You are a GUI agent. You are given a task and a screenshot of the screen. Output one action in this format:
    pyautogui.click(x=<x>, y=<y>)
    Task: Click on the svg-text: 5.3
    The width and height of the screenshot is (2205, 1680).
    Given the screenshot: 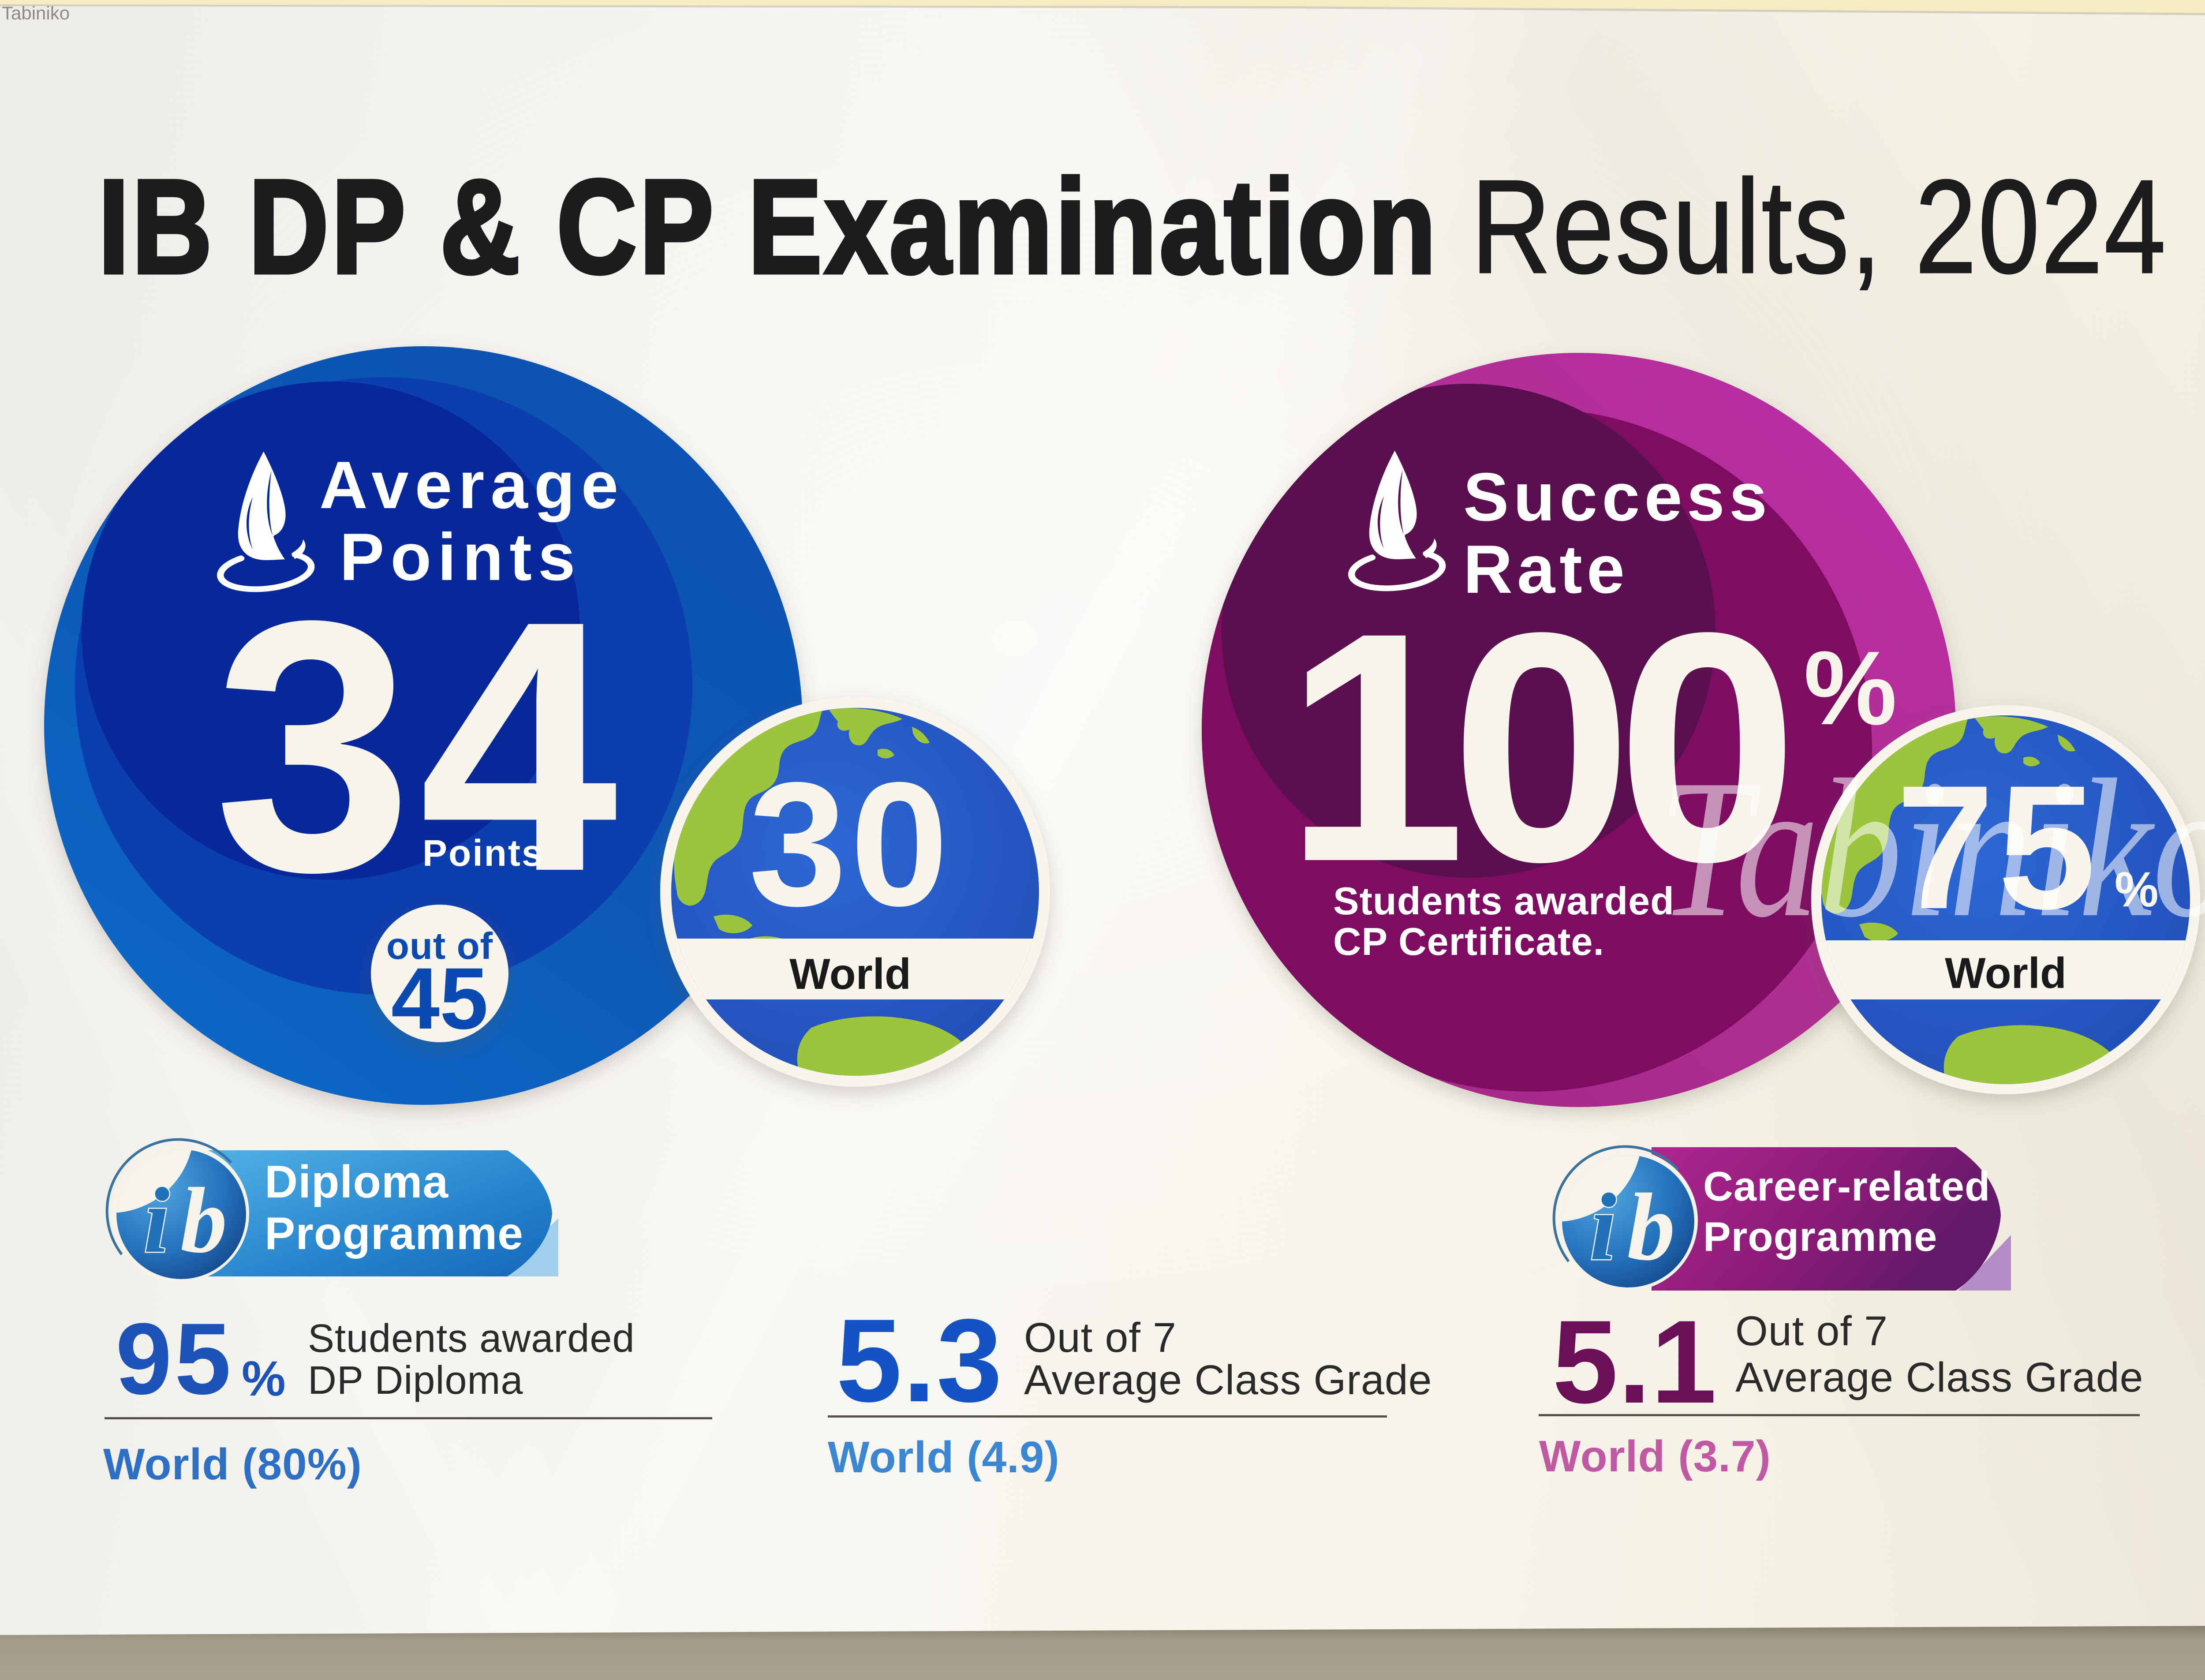 What is the action you would take?
    pyautogui.click(x=920, y=1360)
    